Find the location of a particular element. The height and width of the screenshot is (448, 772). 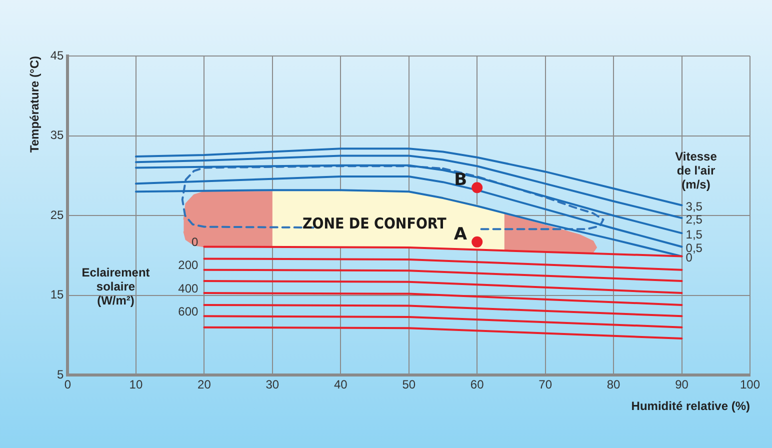

series-label: 1,5 is located at coordinates (694, 234).